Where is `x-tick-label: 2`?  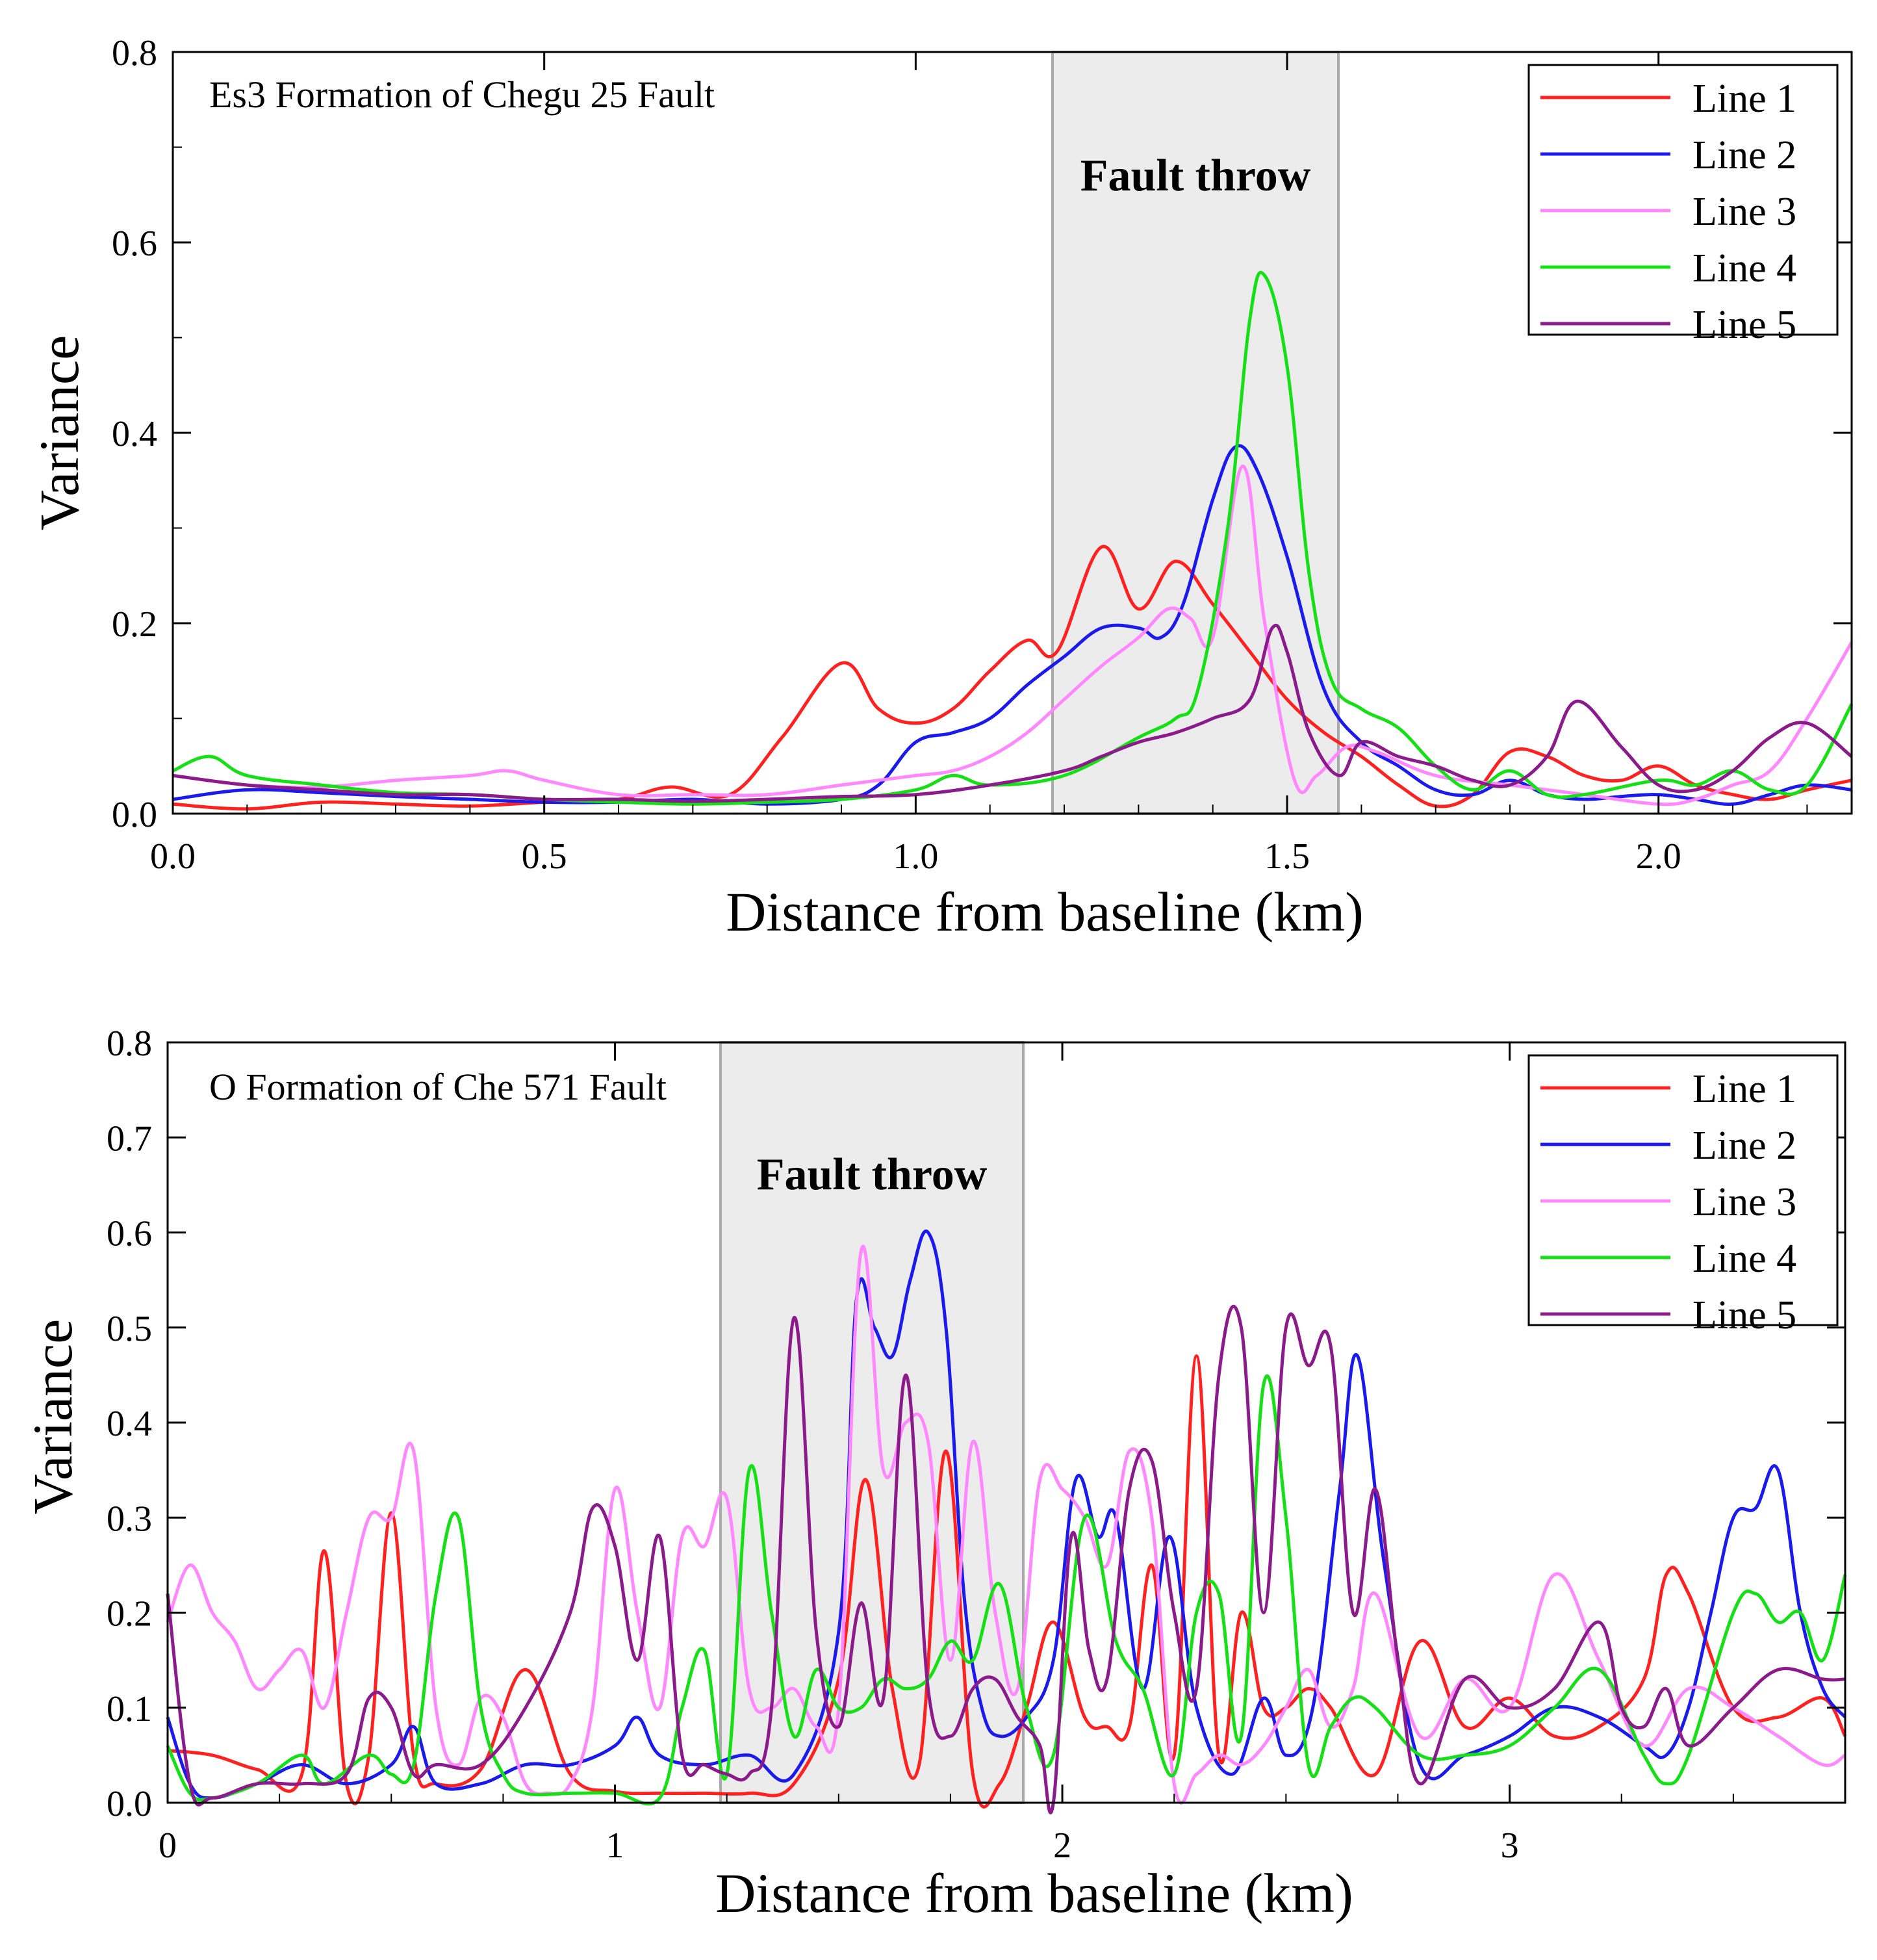 x-tick-label: 2 is located at coordinates (1062, 1845).